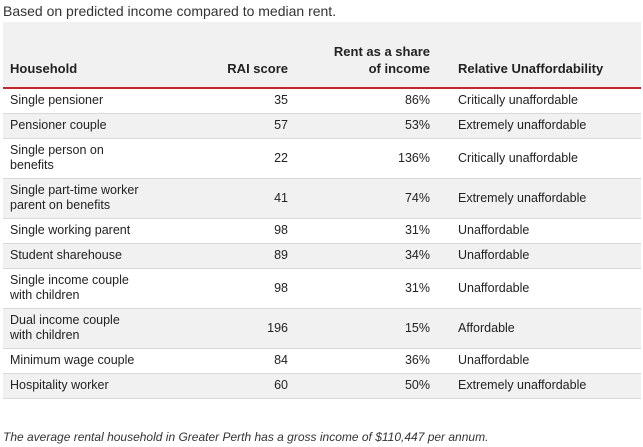 The width and height of the screenshot is (643, 447). I want to click on household-line1: Single pensioner, so click(57, 100).